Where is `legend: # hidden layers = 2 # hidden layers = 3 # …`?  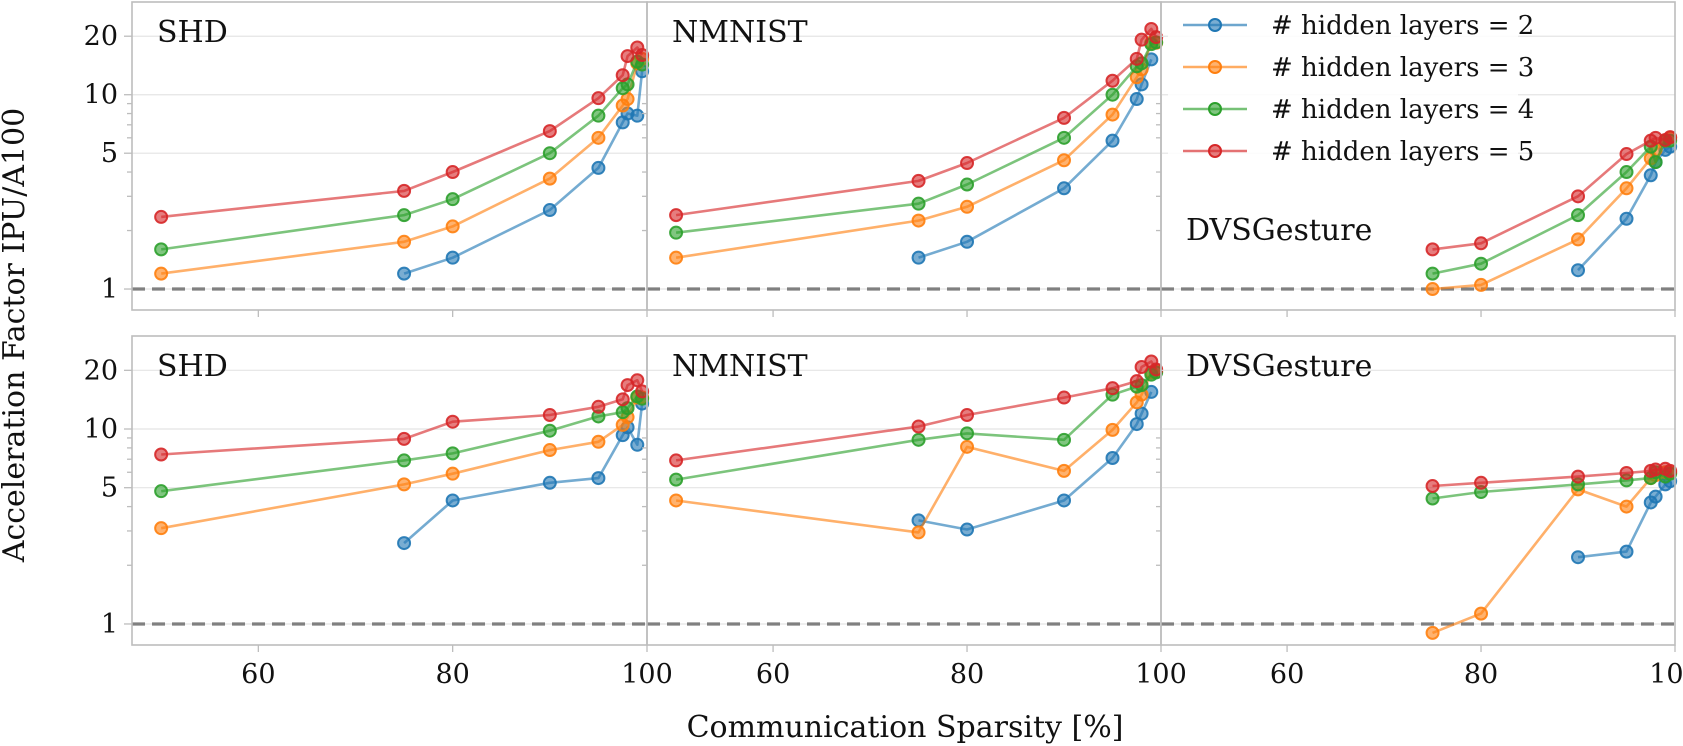 legend: # hidden layers = 2 # hidden layers = 3 # … is located at coordinates (1351, 95).